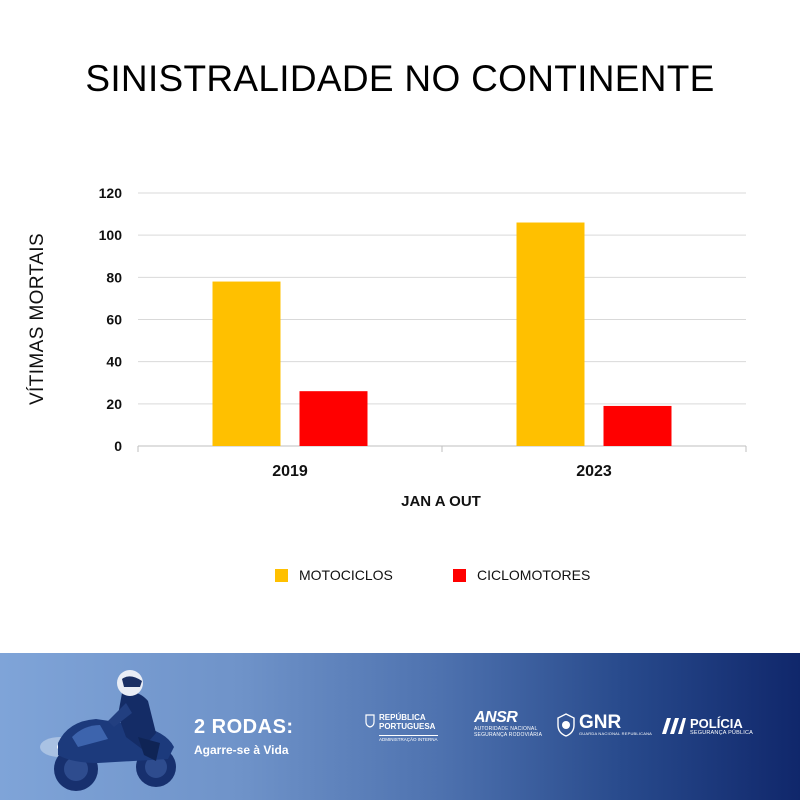 This screenshot has height=800, width=800. Describe the element at coordinates (506, 729) in the screenshot. I see `ansr-subtitle-1: AUTORIDADE NACIONAL` at that location.